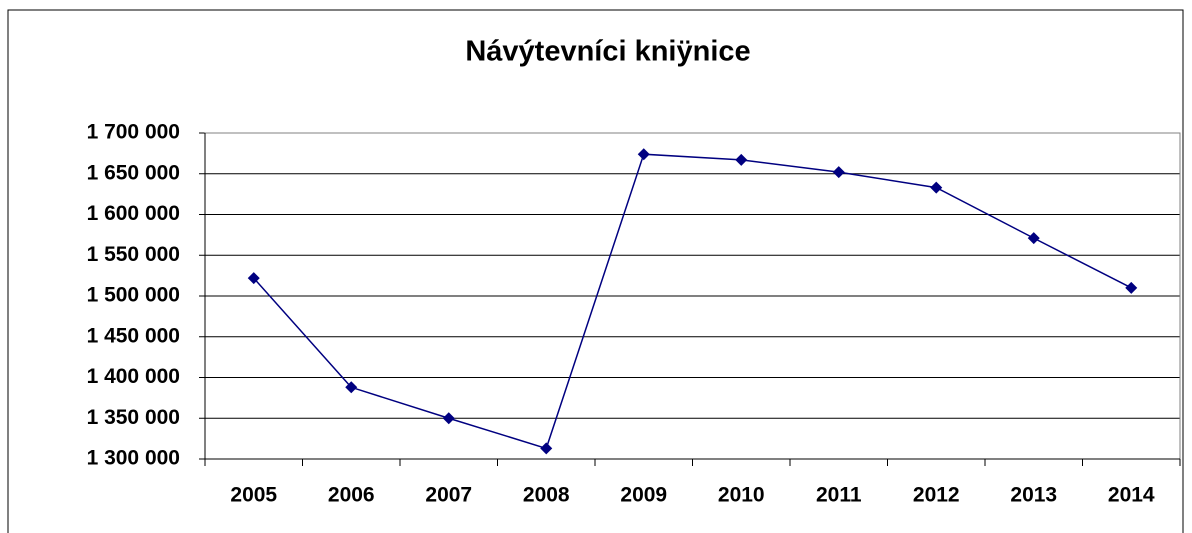 This screenshot has height=533, width=1192. Describe the element at coordinates (133, 254) in the screenshot. I see `y-tick-label: 1 550 000` at that location.